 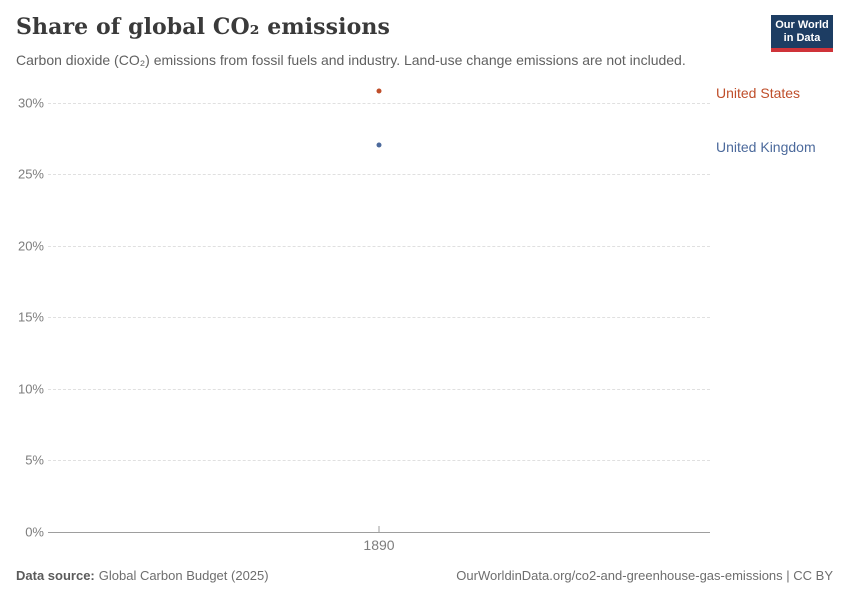 I want to click on y-tick-label-30: 30%, so click(x=30, y=102).